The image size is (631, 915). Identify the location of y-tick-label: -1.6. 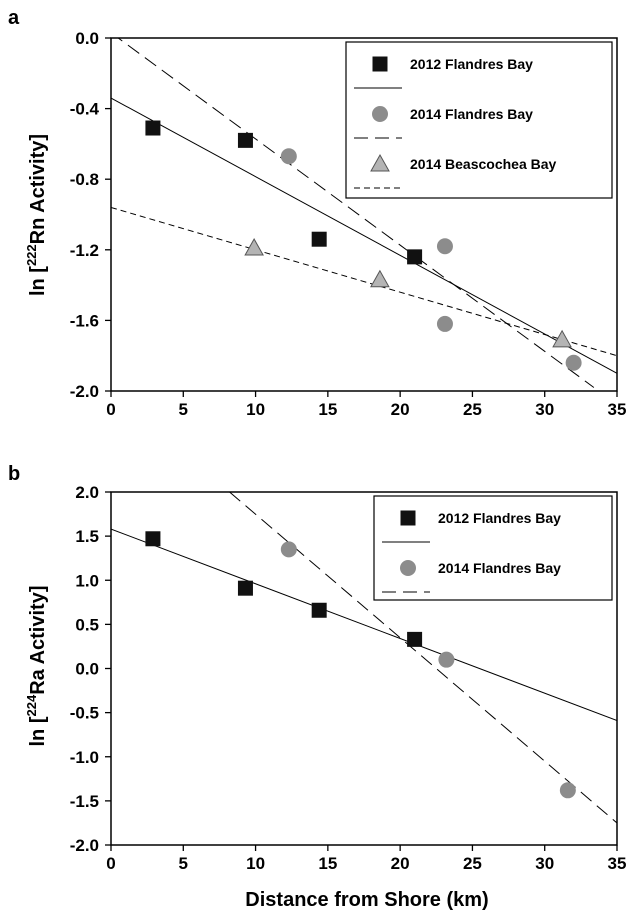
(84, 320).